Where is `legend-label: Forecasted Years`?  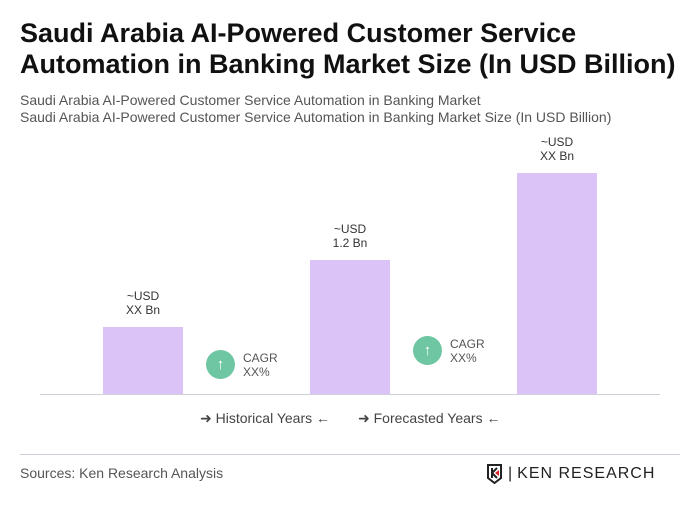 legend-label: Forecasted Years is located at coordinates (428, 418).